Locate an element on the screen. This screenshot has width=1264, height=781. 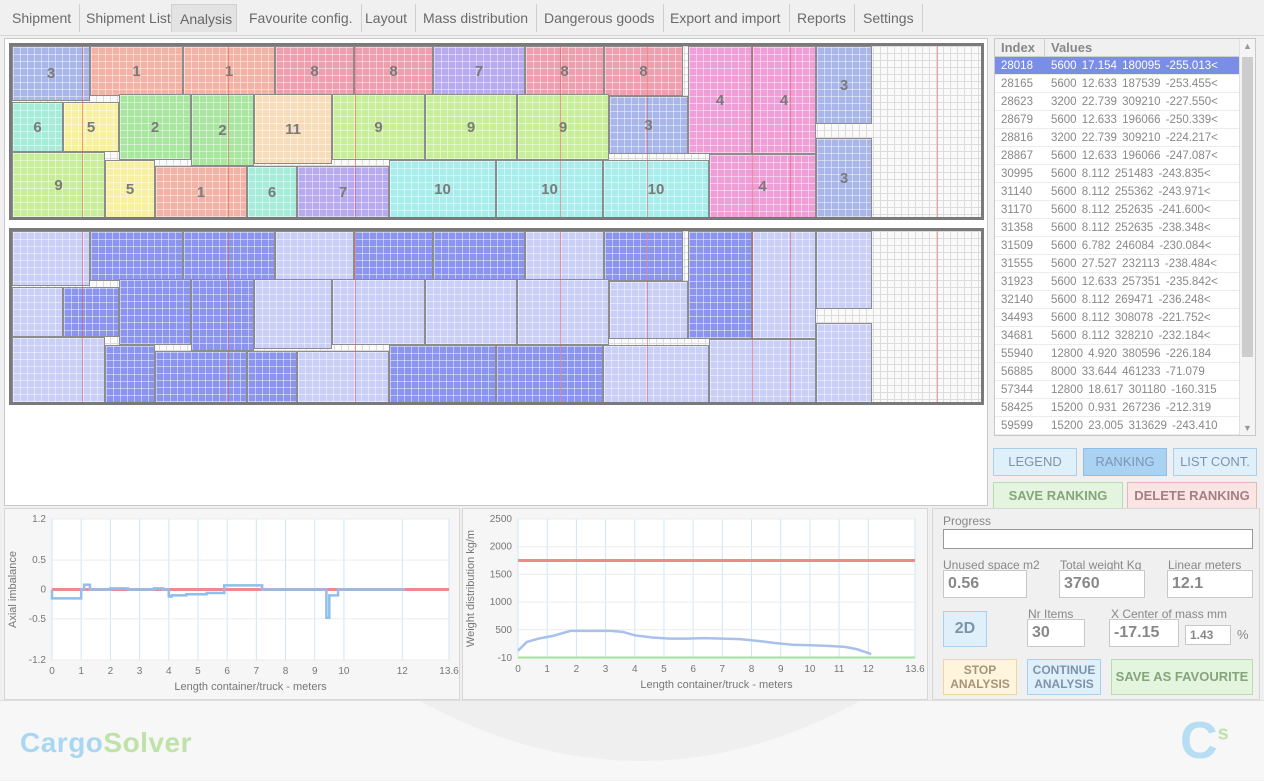
ranking-row: 56885 8000 33.644 461233 -71.079 is located at coordinates (1125, 372).